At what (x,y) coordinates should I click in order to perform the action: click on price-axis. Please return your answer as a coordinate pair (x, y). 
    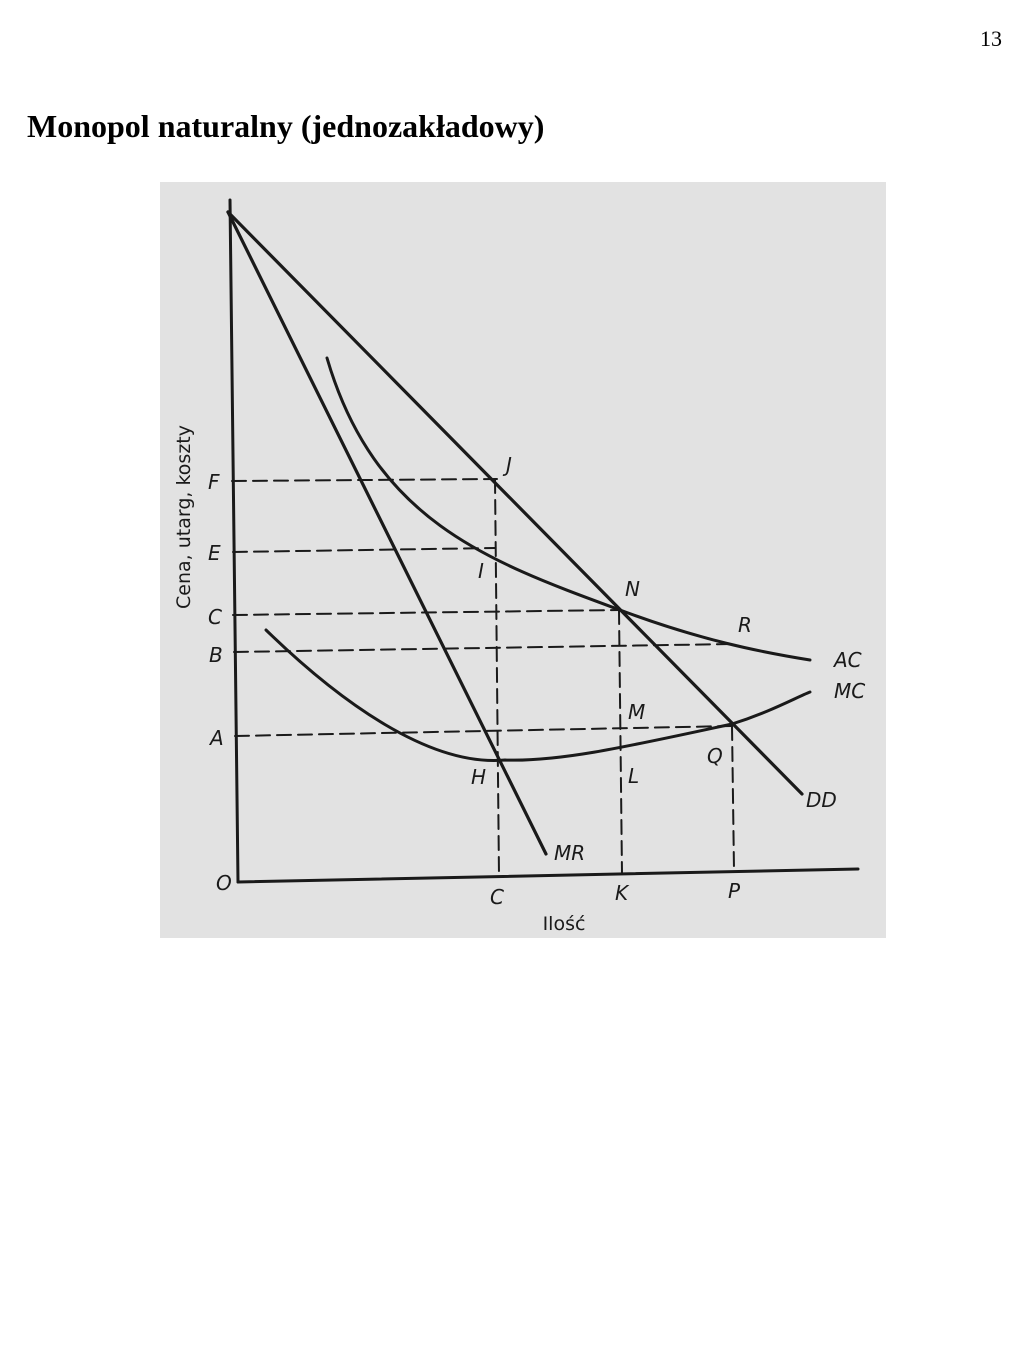
    Looking at the image, I should click on (234, 541).